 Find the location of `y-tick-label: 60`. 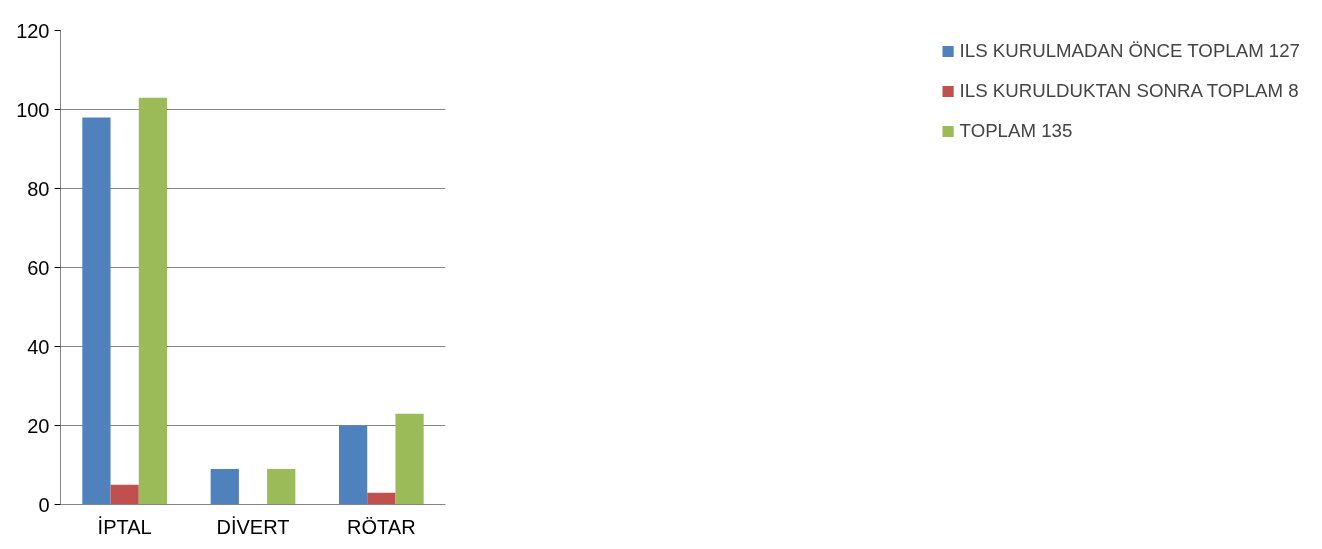

y-tick-label: 60 is located at coordinates (38, 267).